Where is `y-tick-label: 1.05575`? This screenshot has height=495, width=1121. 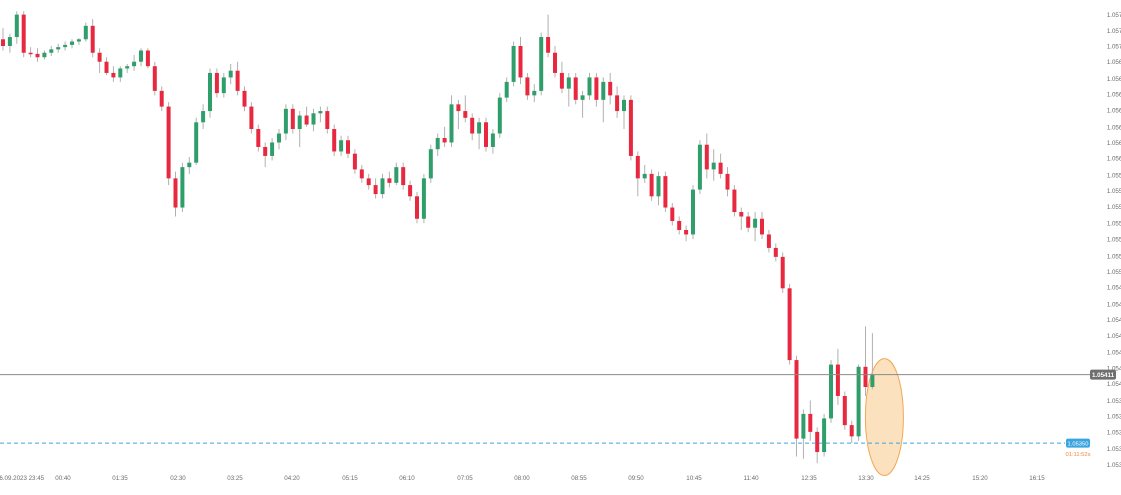
y-tick-label: 1.05575 is located at coordinates (1114, 191).